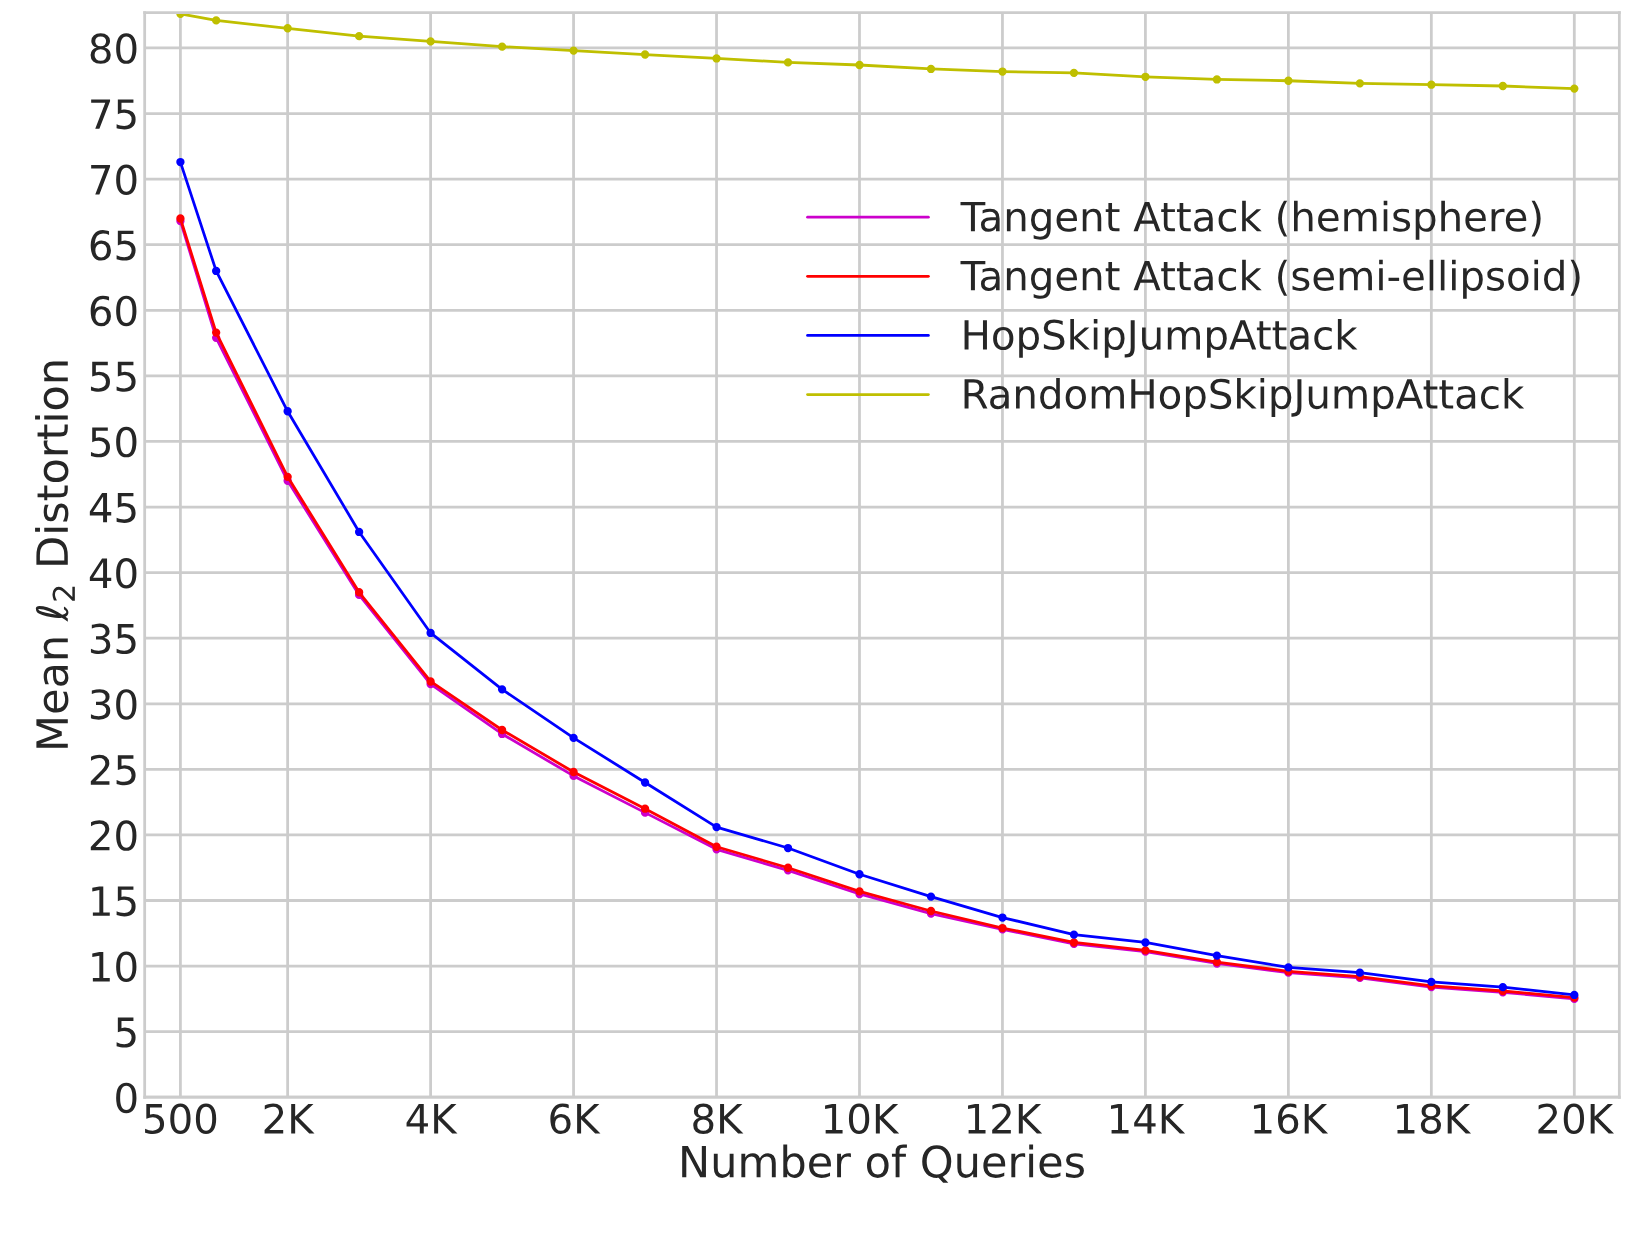 This screenshot has height=1254, width=1644. Describe the element at coordinates (575, 1118) in the screenshot. I see `x-tick-label: 6K` at that location.